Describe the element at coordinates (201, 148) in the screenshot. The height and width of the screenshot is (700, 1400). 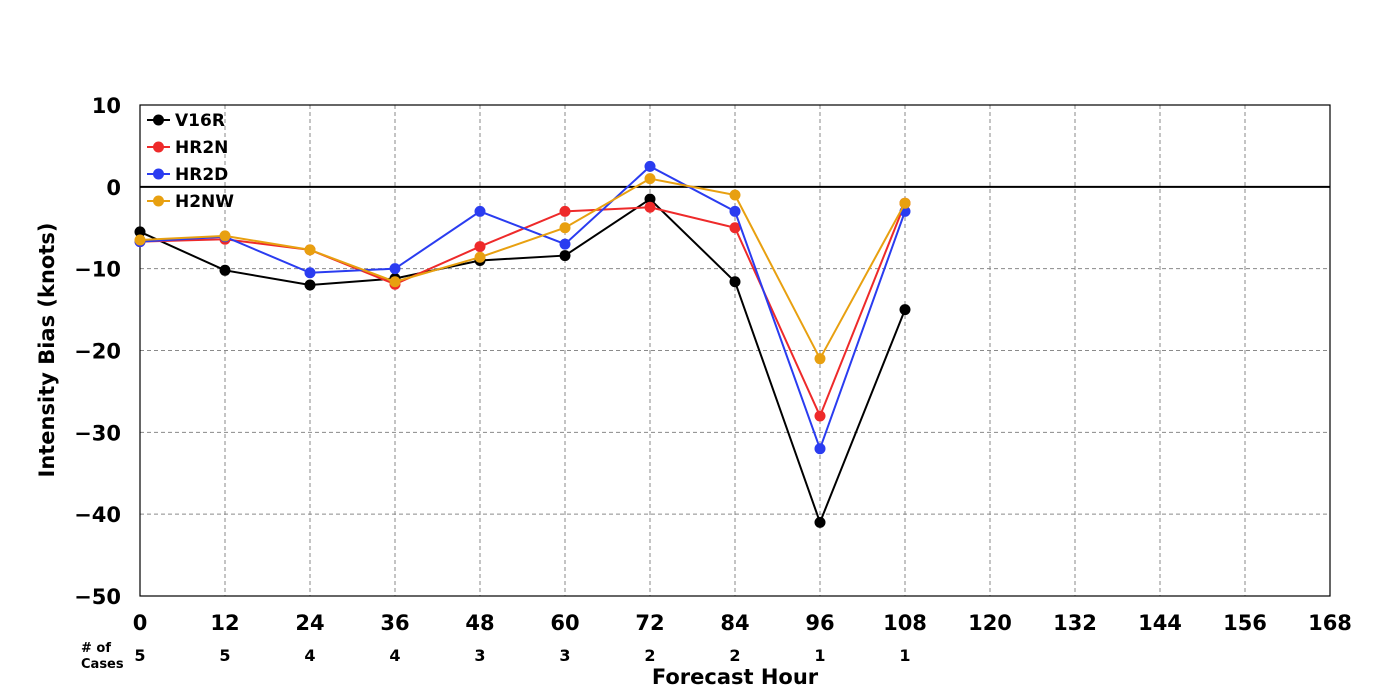
I see `legend-label: HR2N` at that location.